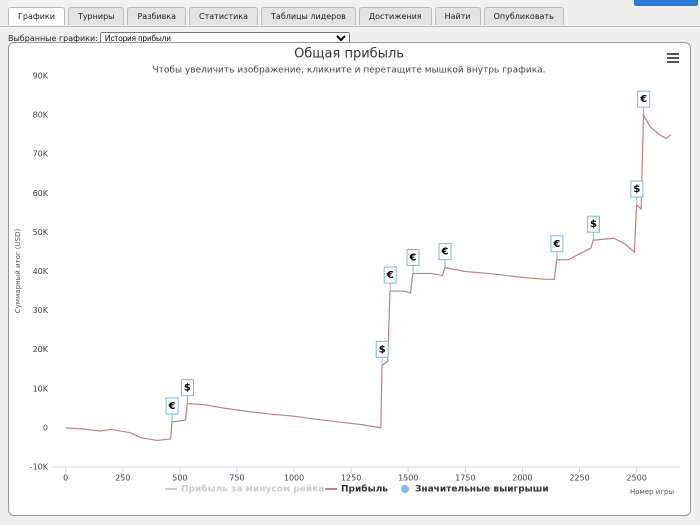 Image resolution: width=700 pixels, height=525 pixels. I want to click on tab: Опубликовать, so click(523, 16).